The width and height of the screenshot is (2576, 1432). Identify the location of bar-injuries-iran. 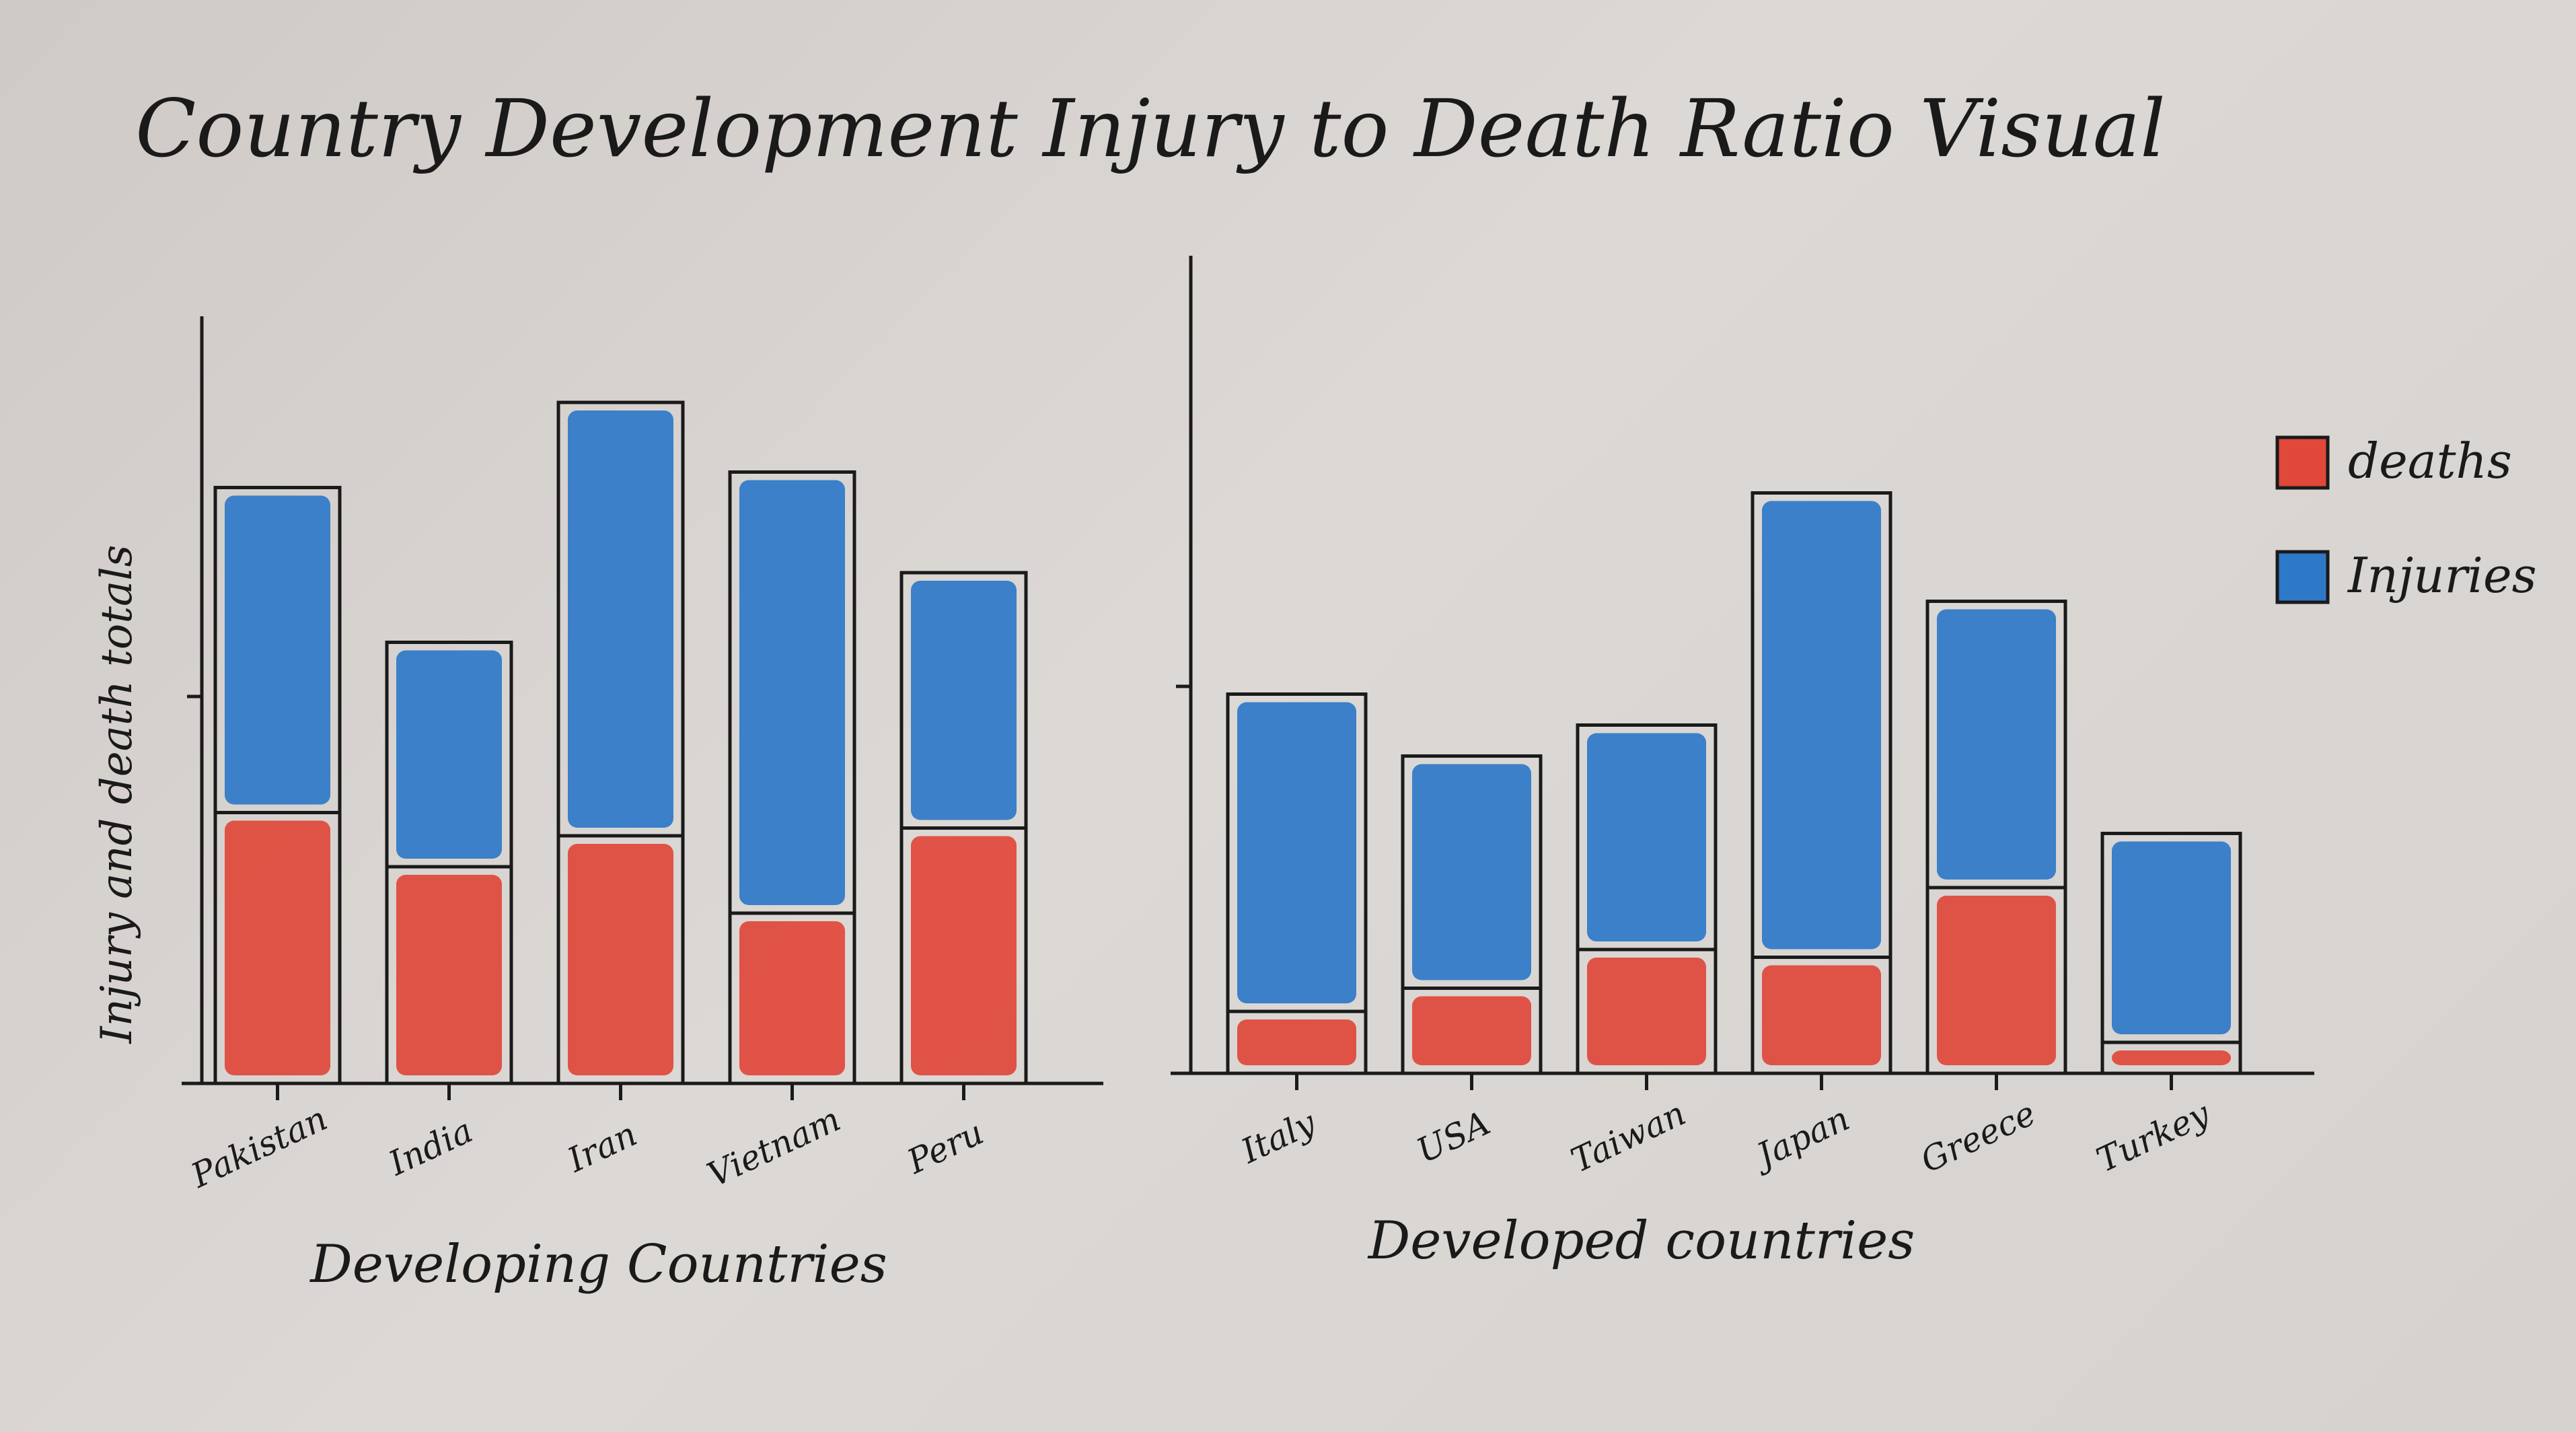
(620, 619).